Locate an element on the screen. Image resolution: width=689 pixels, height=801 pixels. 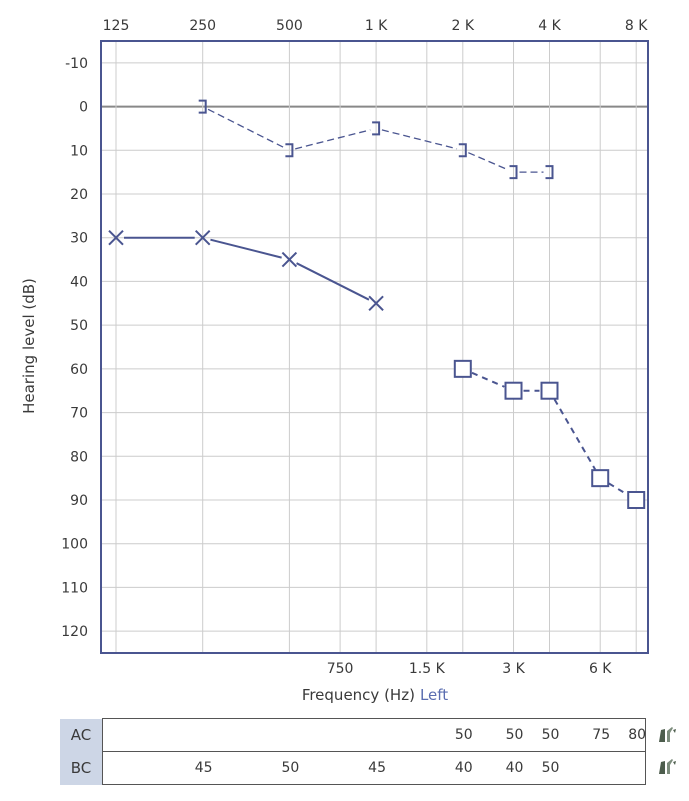
x-top-tick-label: 125 is located at coordinates (116, 26).